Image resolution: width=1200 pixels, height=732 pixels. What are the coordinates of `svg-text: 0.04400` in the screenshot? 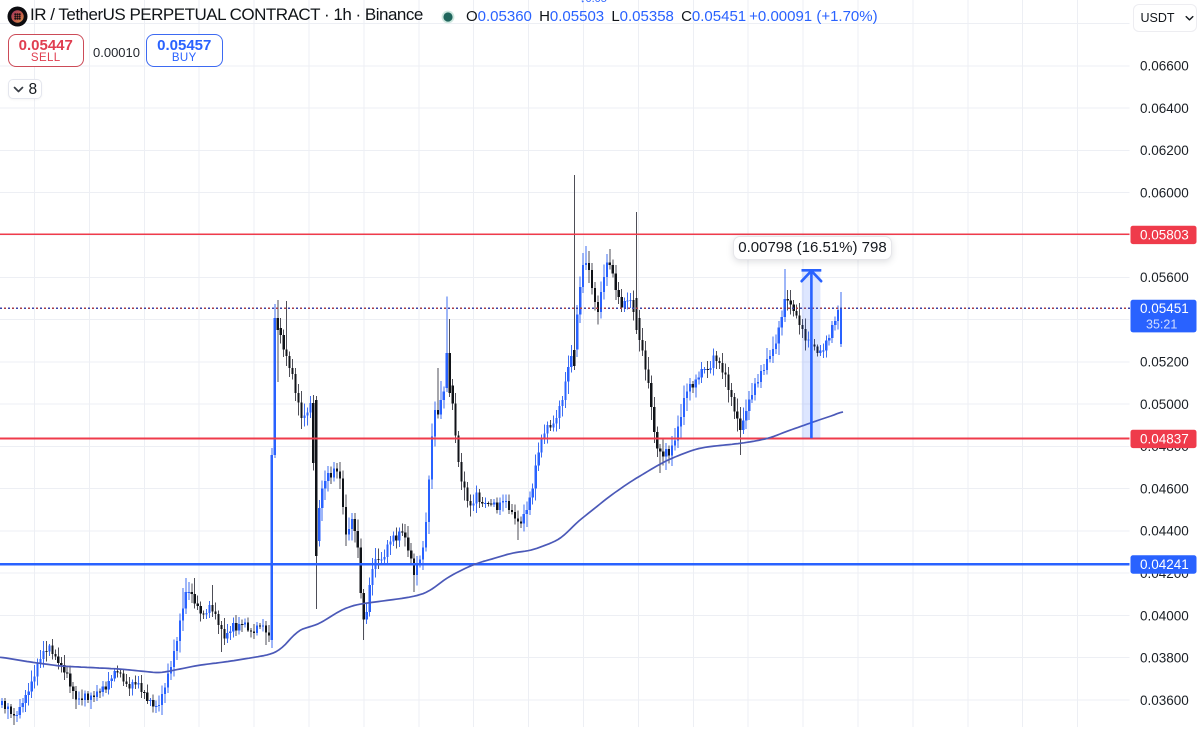 It's located at (1164, 531).